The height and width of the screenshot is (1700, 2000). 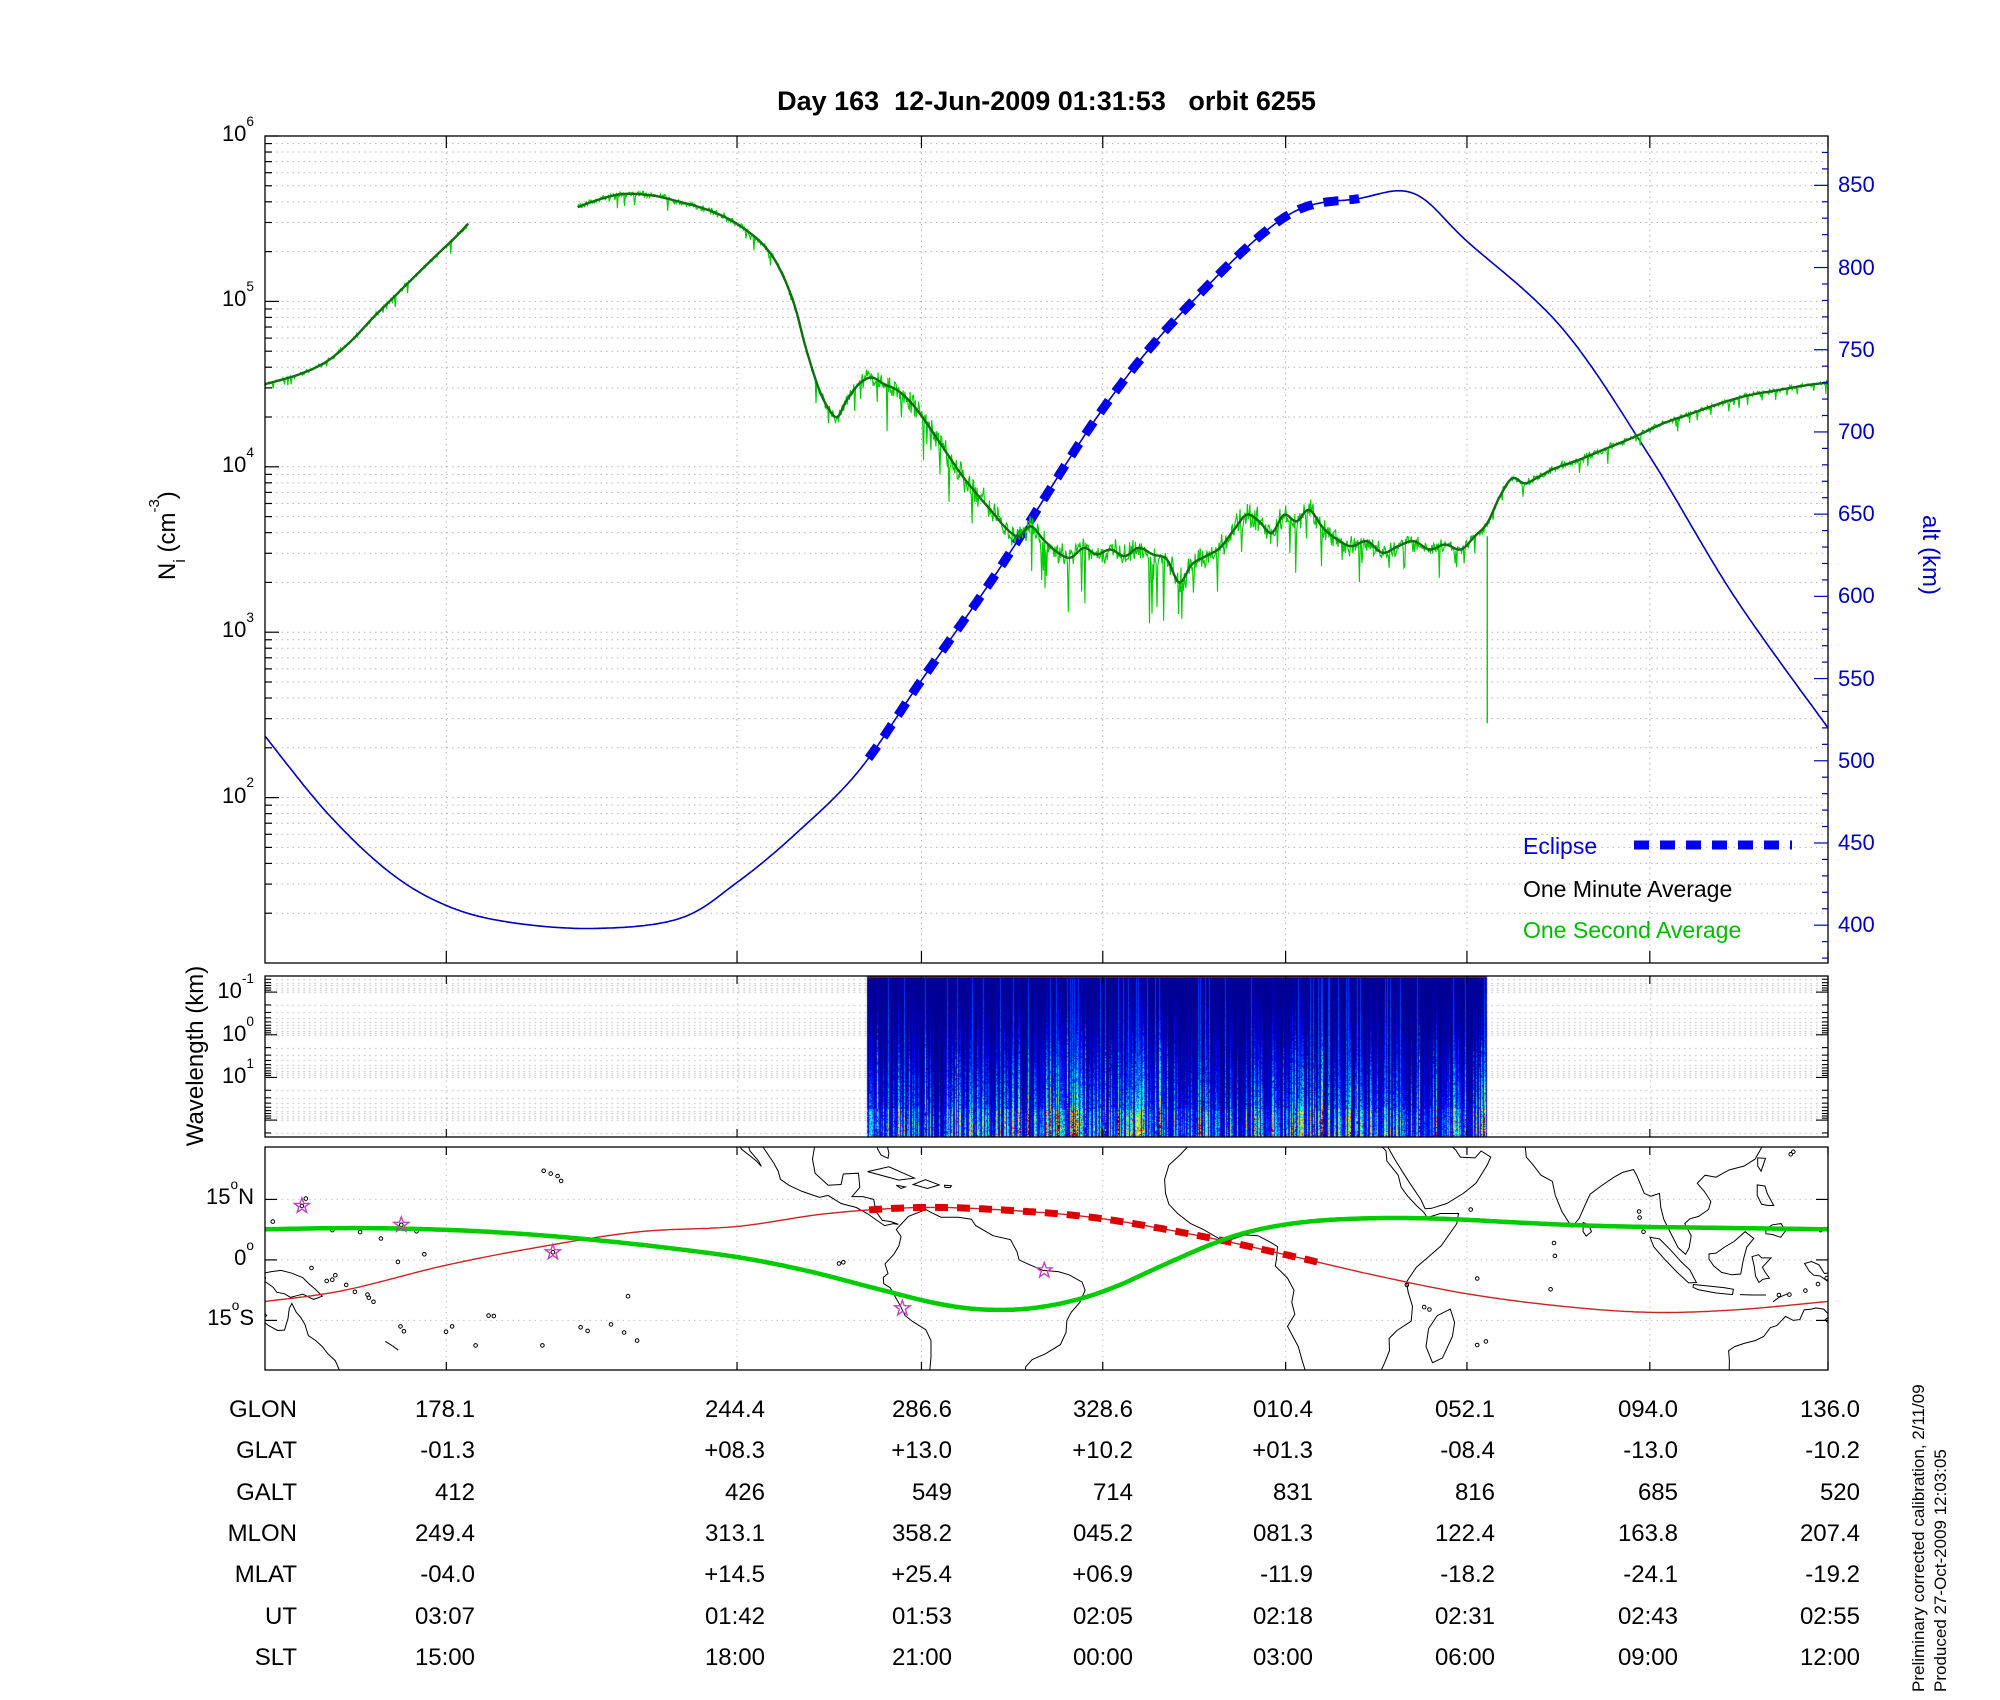 I want to click on table-cell: 714, so click(x=1112, y=1492).